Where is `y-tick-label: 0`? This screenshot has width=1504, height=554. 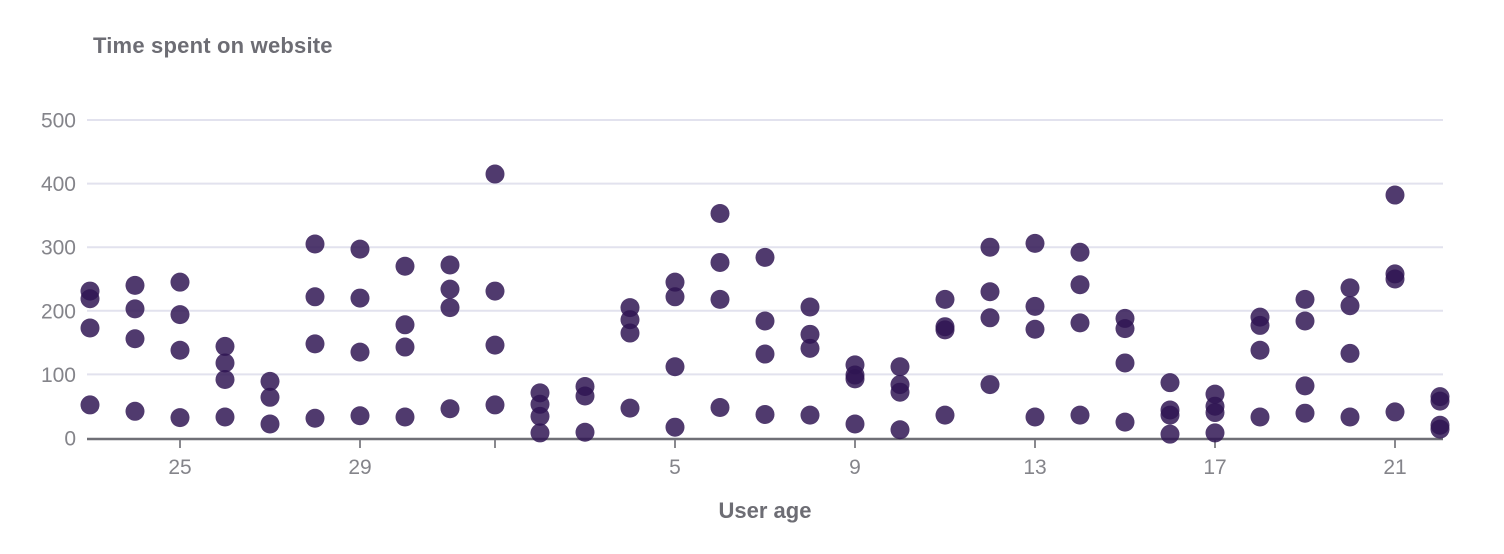
y-tick-label: 0 is located at coordinates (70, 439).